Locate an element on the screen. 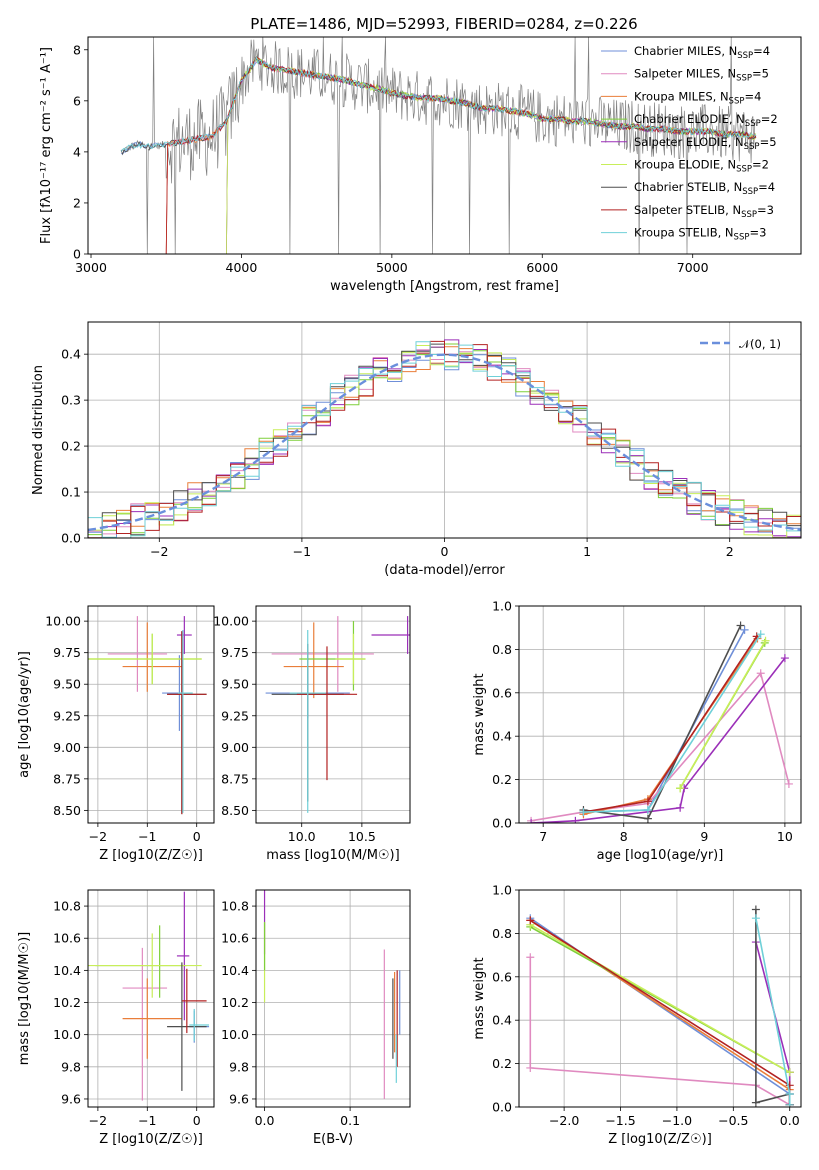  y-tick-label: 8.75 is located at coordinates (67, 778).